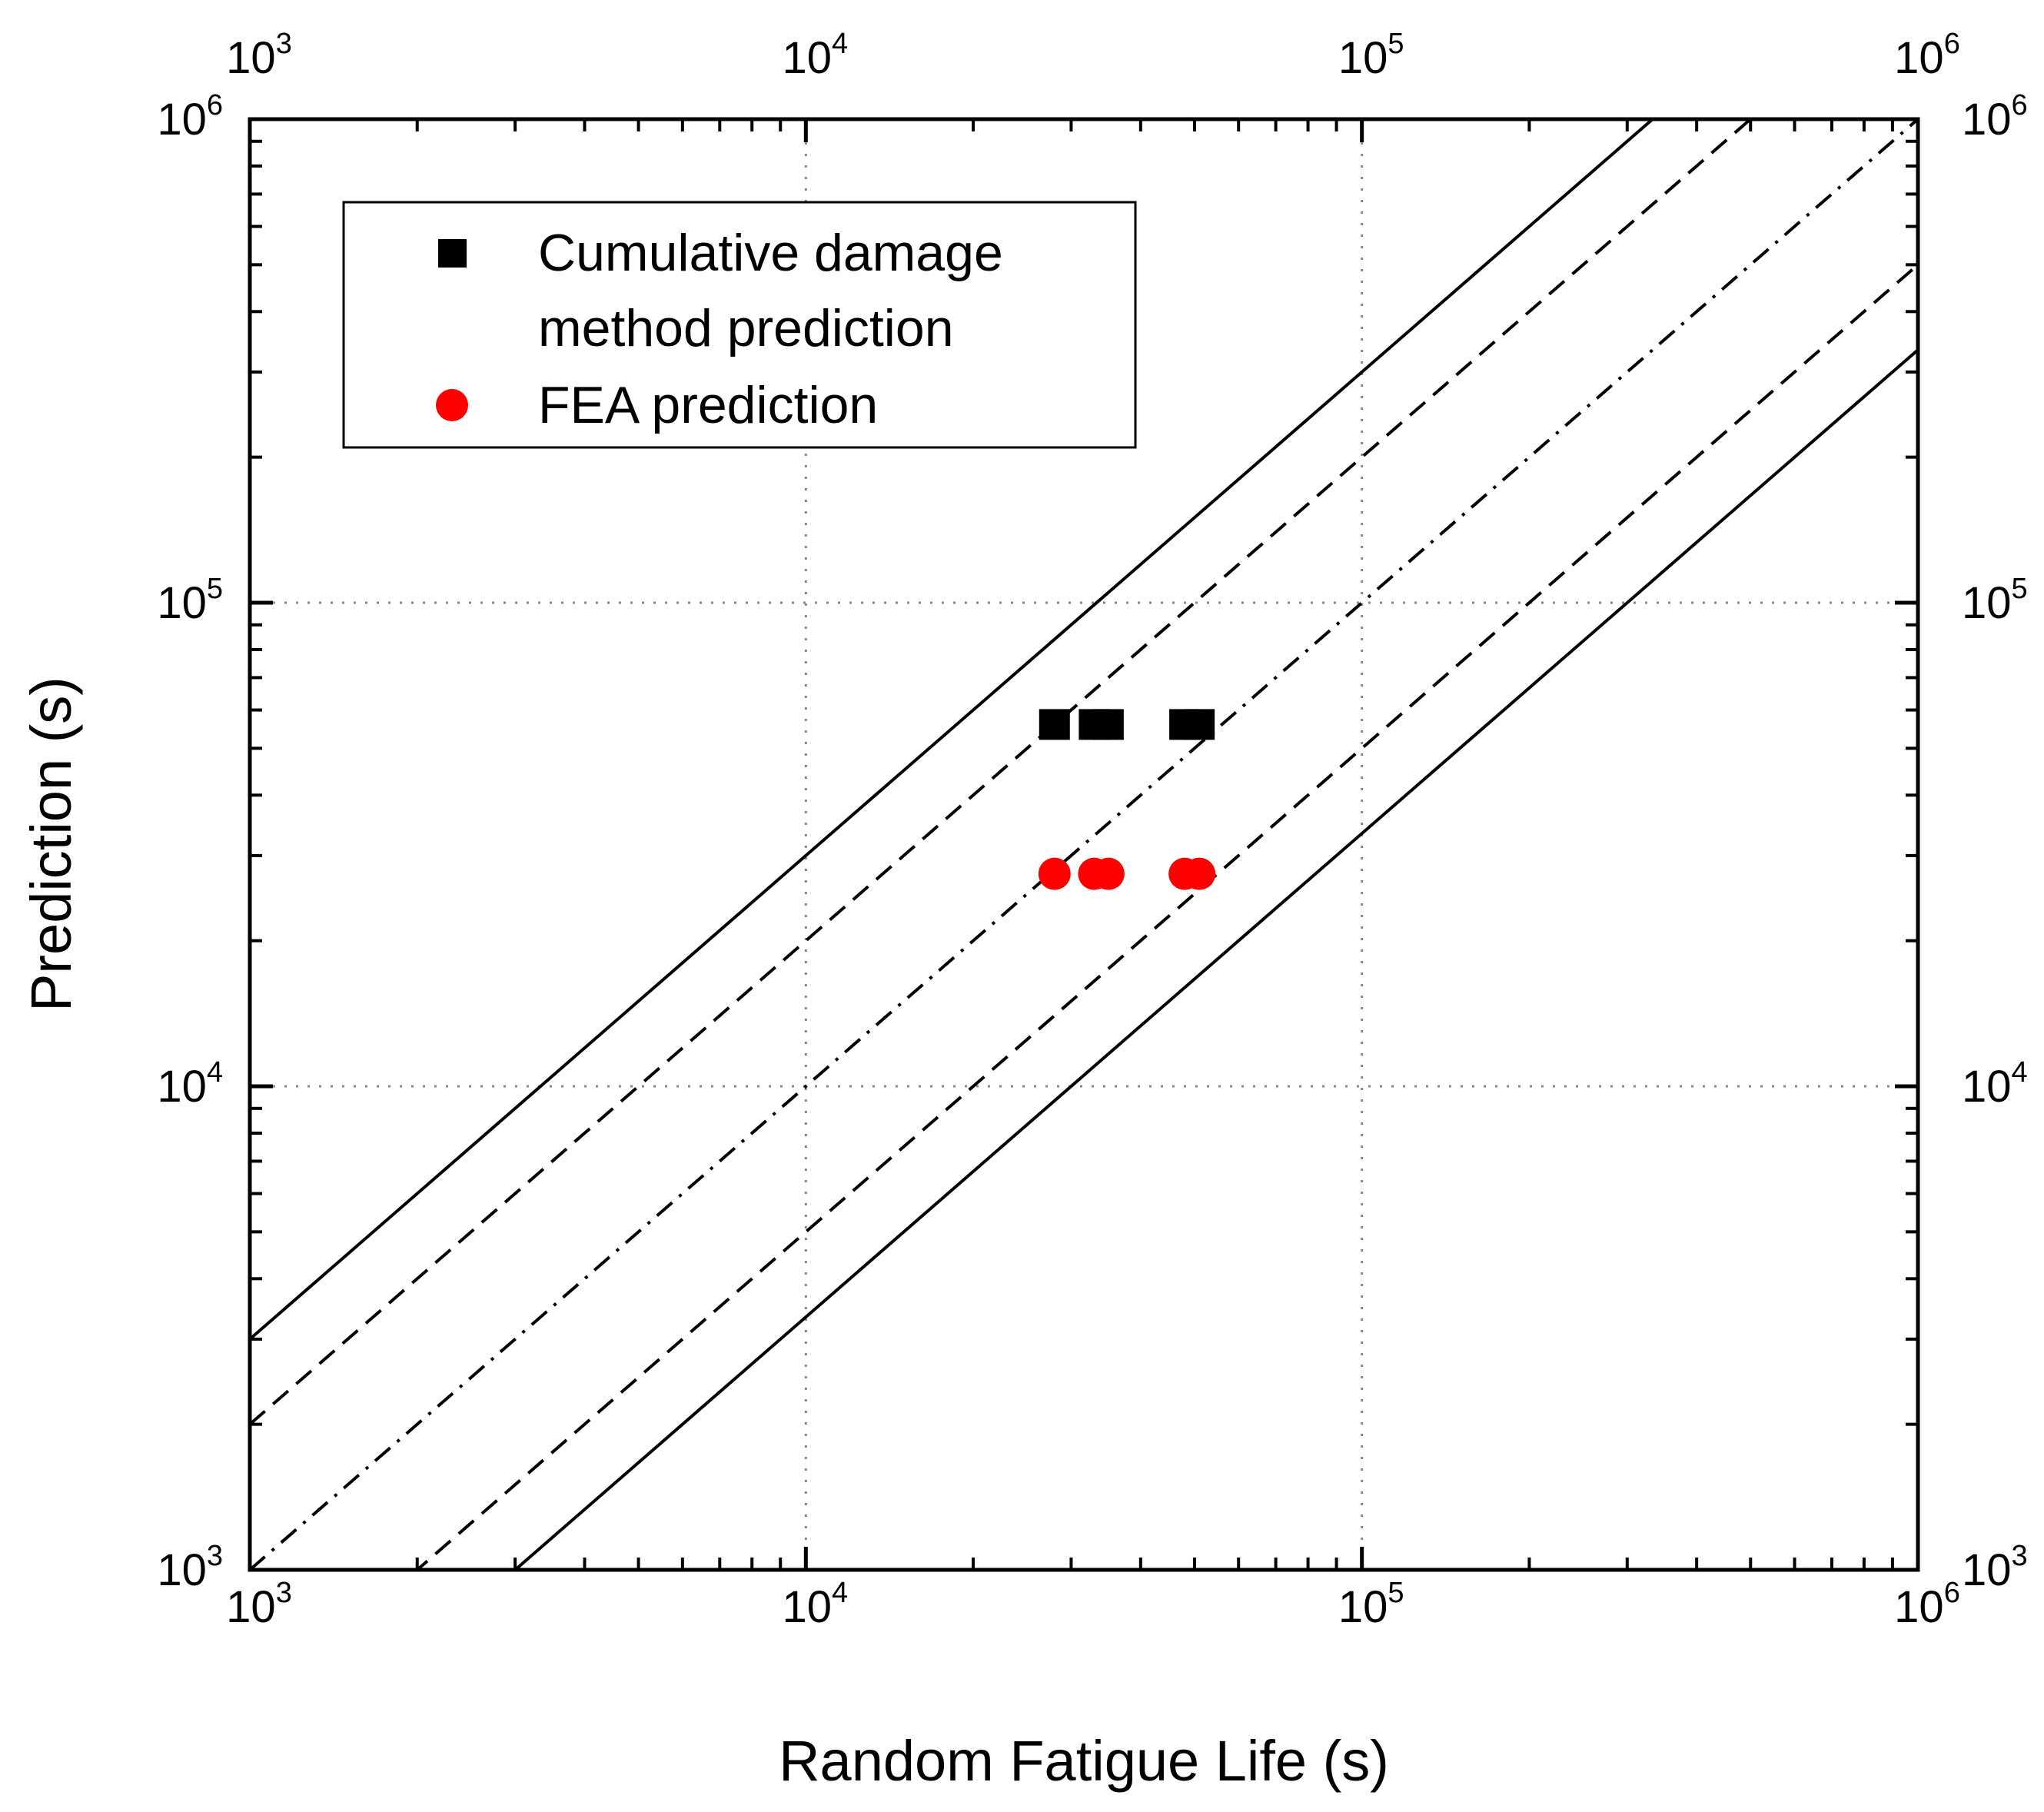  Describe the element at coordinates (746, 328) in the screenshot. I see `legend-label-cumulative-line2: method prediction` at that location.